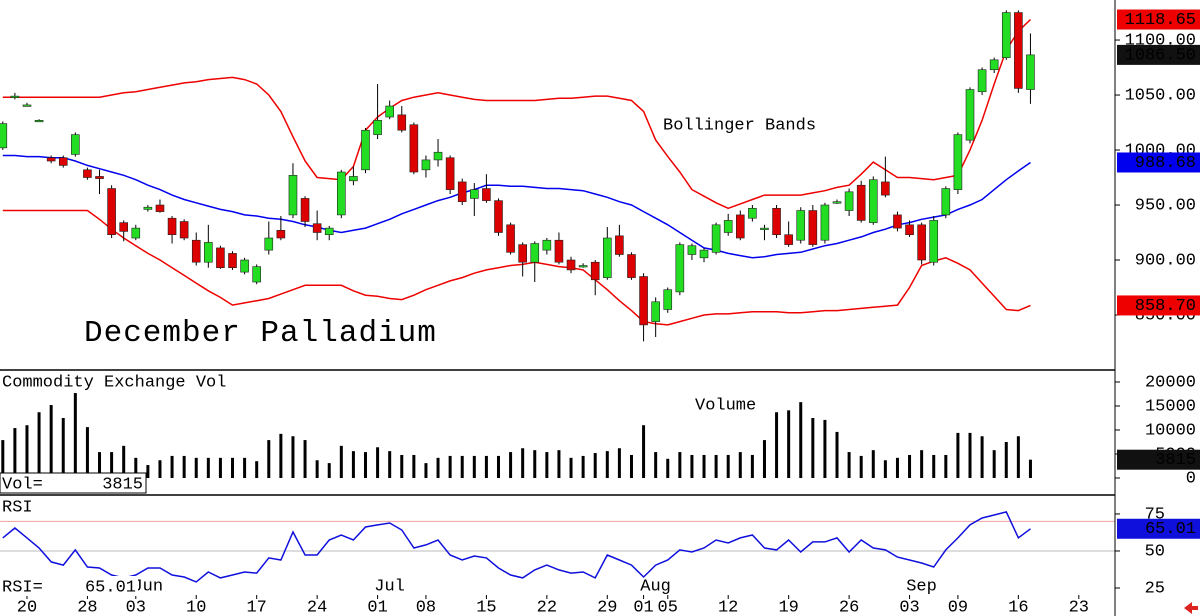  What do you see at coordinates (136, 607) in the screenshot?
I see `x-tick-label: 03` at bounding box center [136, 607].